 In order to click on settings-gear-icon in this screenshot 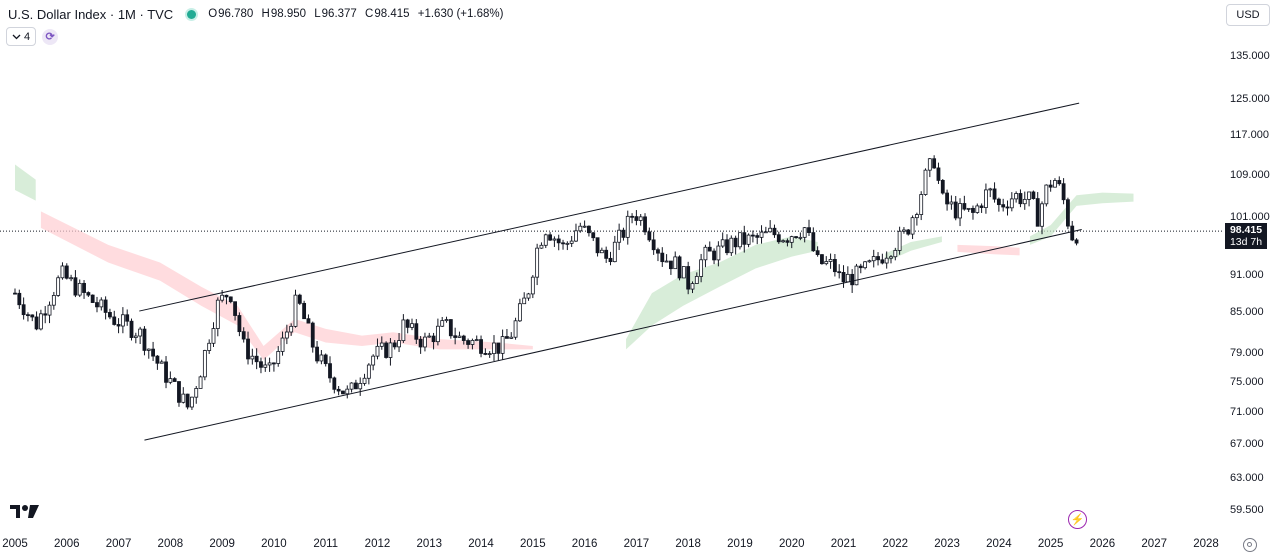, I will do `click(1250, 545)`.